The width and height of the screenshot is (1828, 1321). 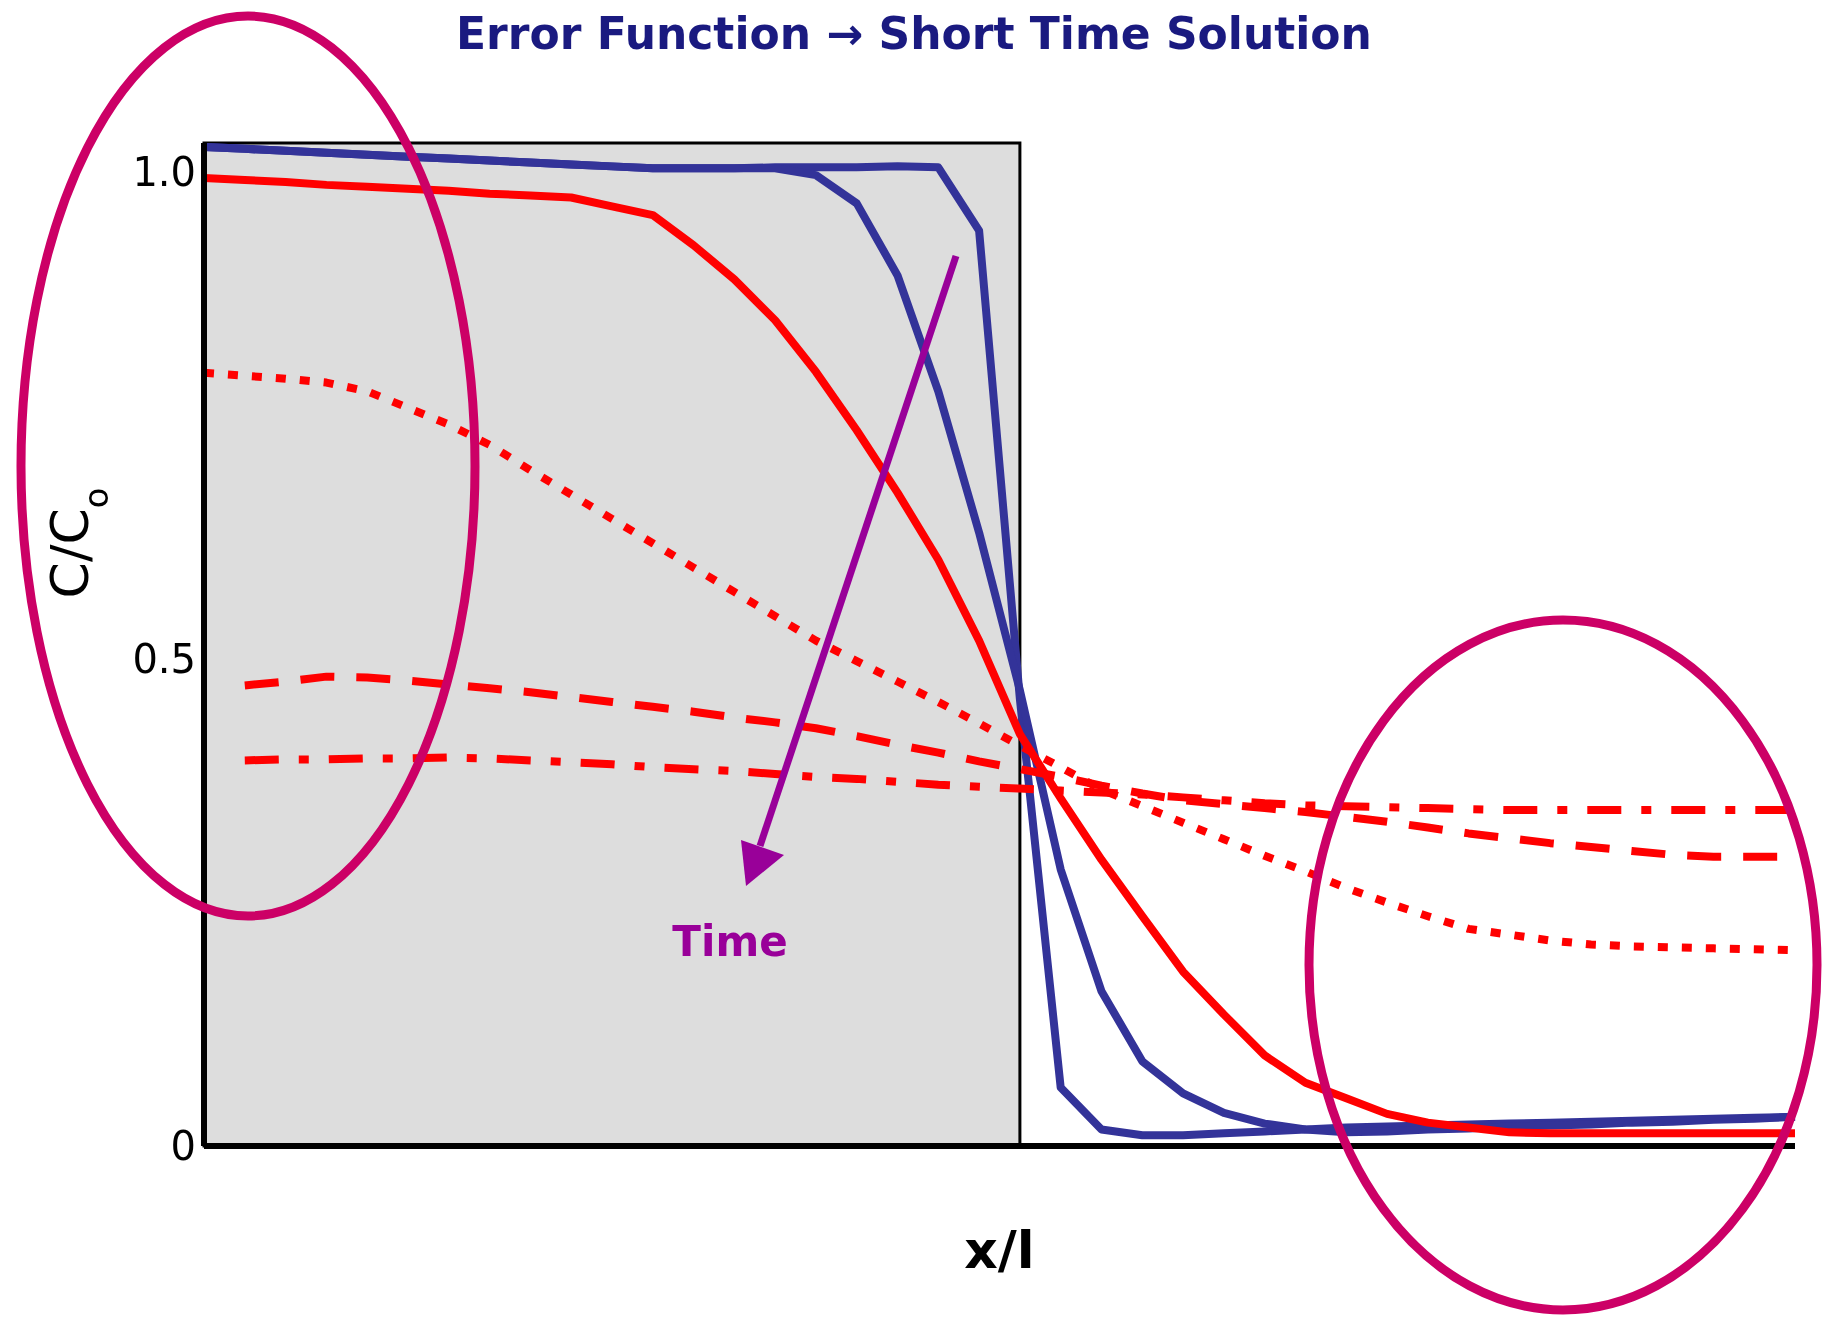 I want to click on annotation: Time, so click(x=730, y=941).